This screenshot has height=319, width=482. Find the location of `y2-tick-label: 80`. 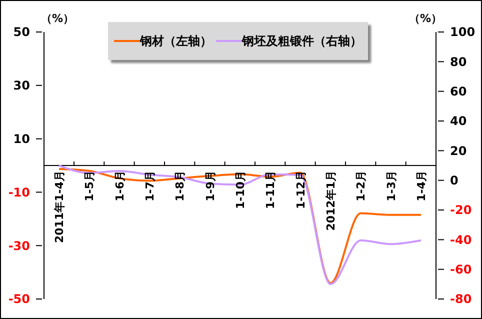

y2-tick-label: 80 is located at coordinates (458, 61).